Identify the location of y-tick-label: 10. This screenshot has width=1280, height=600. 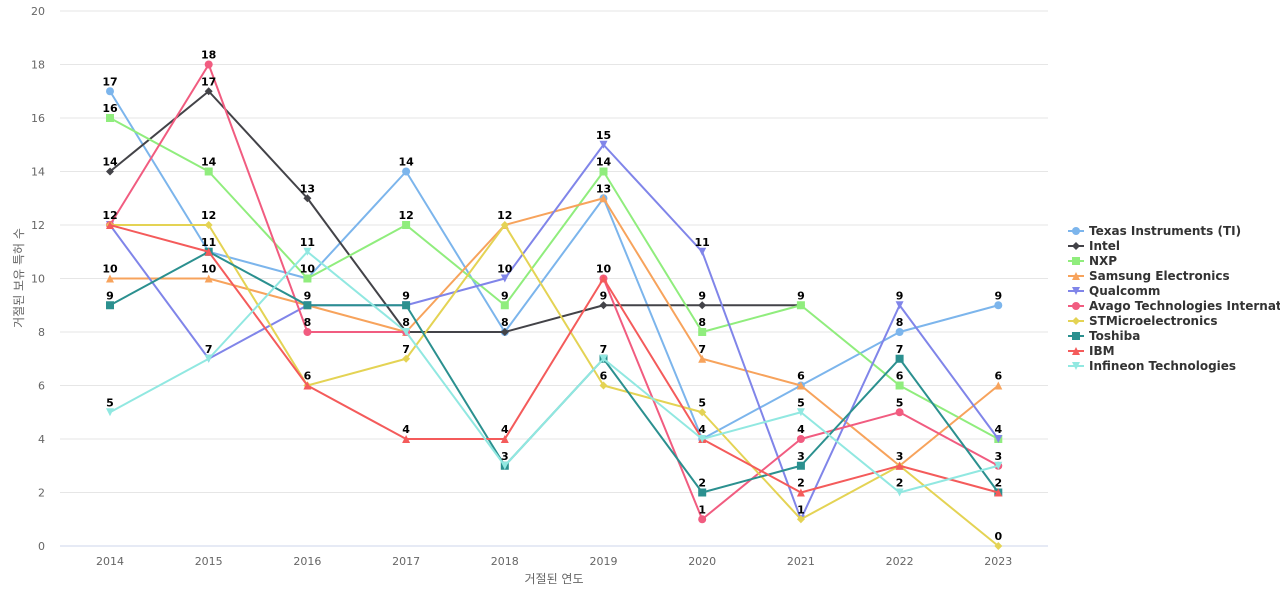
(38, 279).